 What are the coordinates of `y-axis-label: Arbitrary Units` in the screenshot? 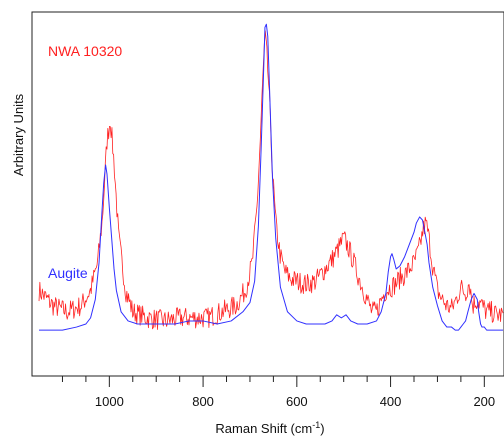 It's located at (18, 134).